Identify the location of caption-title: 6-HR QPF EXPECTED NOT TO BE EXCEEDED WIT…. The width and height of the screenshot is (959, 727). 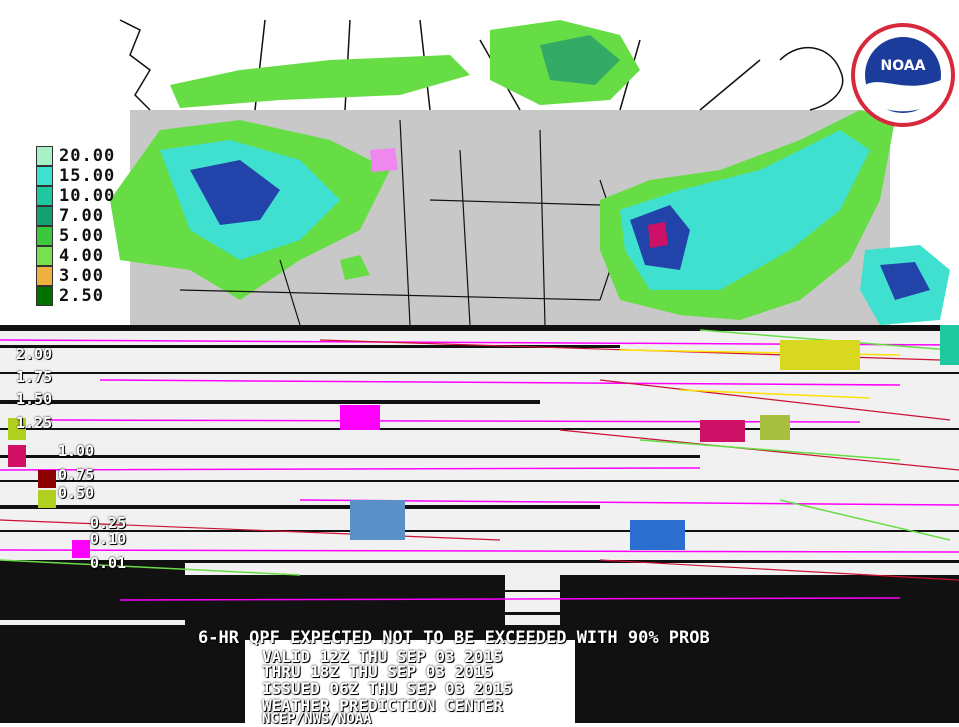
(454, 638).